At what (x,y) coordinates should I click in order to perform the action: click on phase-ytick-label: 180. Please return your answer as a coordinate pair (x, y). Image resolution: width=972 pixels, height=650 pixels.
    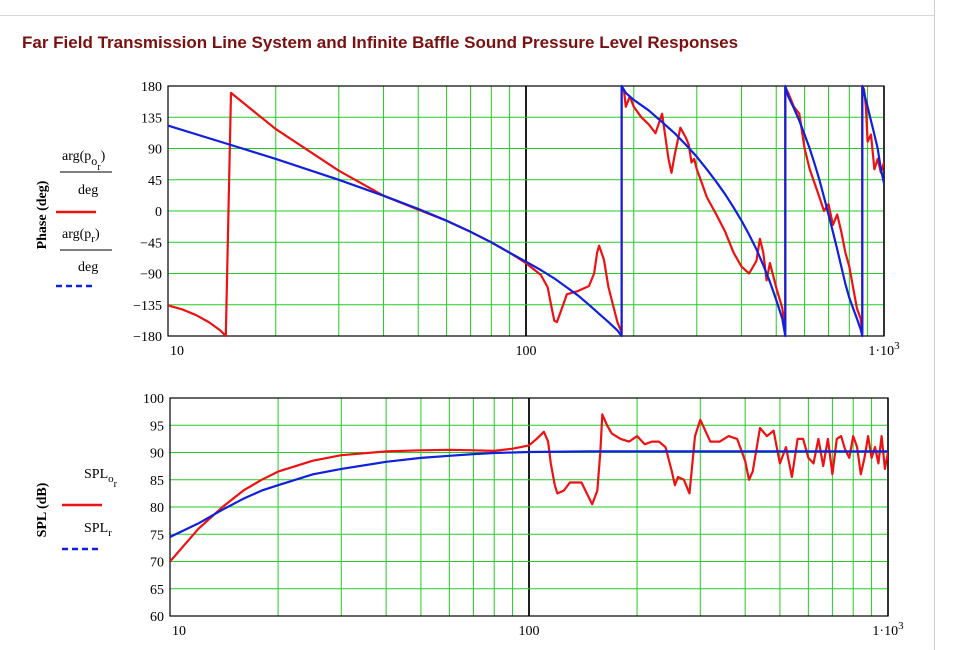
    Looking at the image, I should click on (151, 87).